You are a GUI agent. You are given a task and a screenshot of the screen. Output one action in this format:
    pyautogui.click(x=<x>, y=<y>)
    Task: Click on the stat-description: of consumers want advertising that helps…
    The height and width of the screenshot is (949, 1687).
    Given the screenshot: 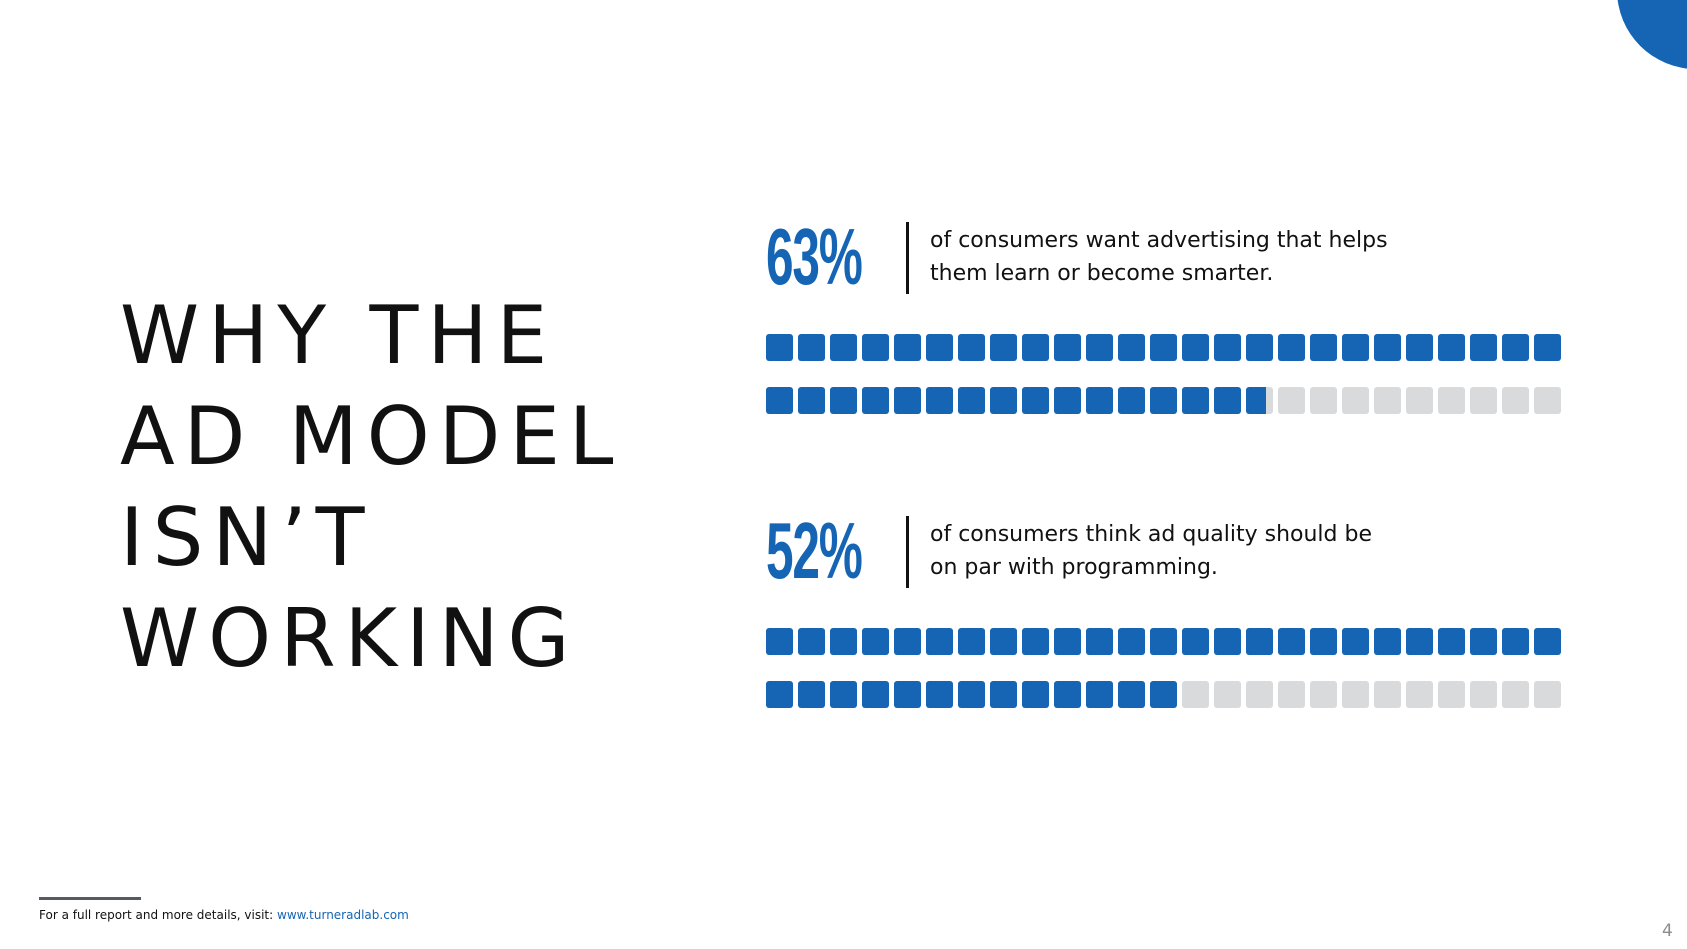 What is the action you would take?
    pyautogui.click(x=1190, y=257)
    